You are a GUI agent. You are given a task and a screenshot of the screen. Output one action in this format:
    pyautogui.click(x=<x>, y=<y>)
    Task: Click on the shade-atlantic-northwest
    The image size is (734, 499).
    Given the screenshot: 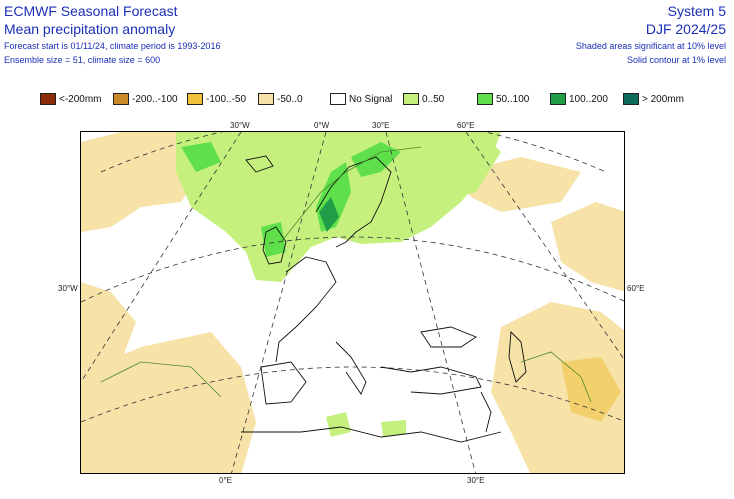 What is the action you would take?
    pyautogui.click(x=141, y=182)
    